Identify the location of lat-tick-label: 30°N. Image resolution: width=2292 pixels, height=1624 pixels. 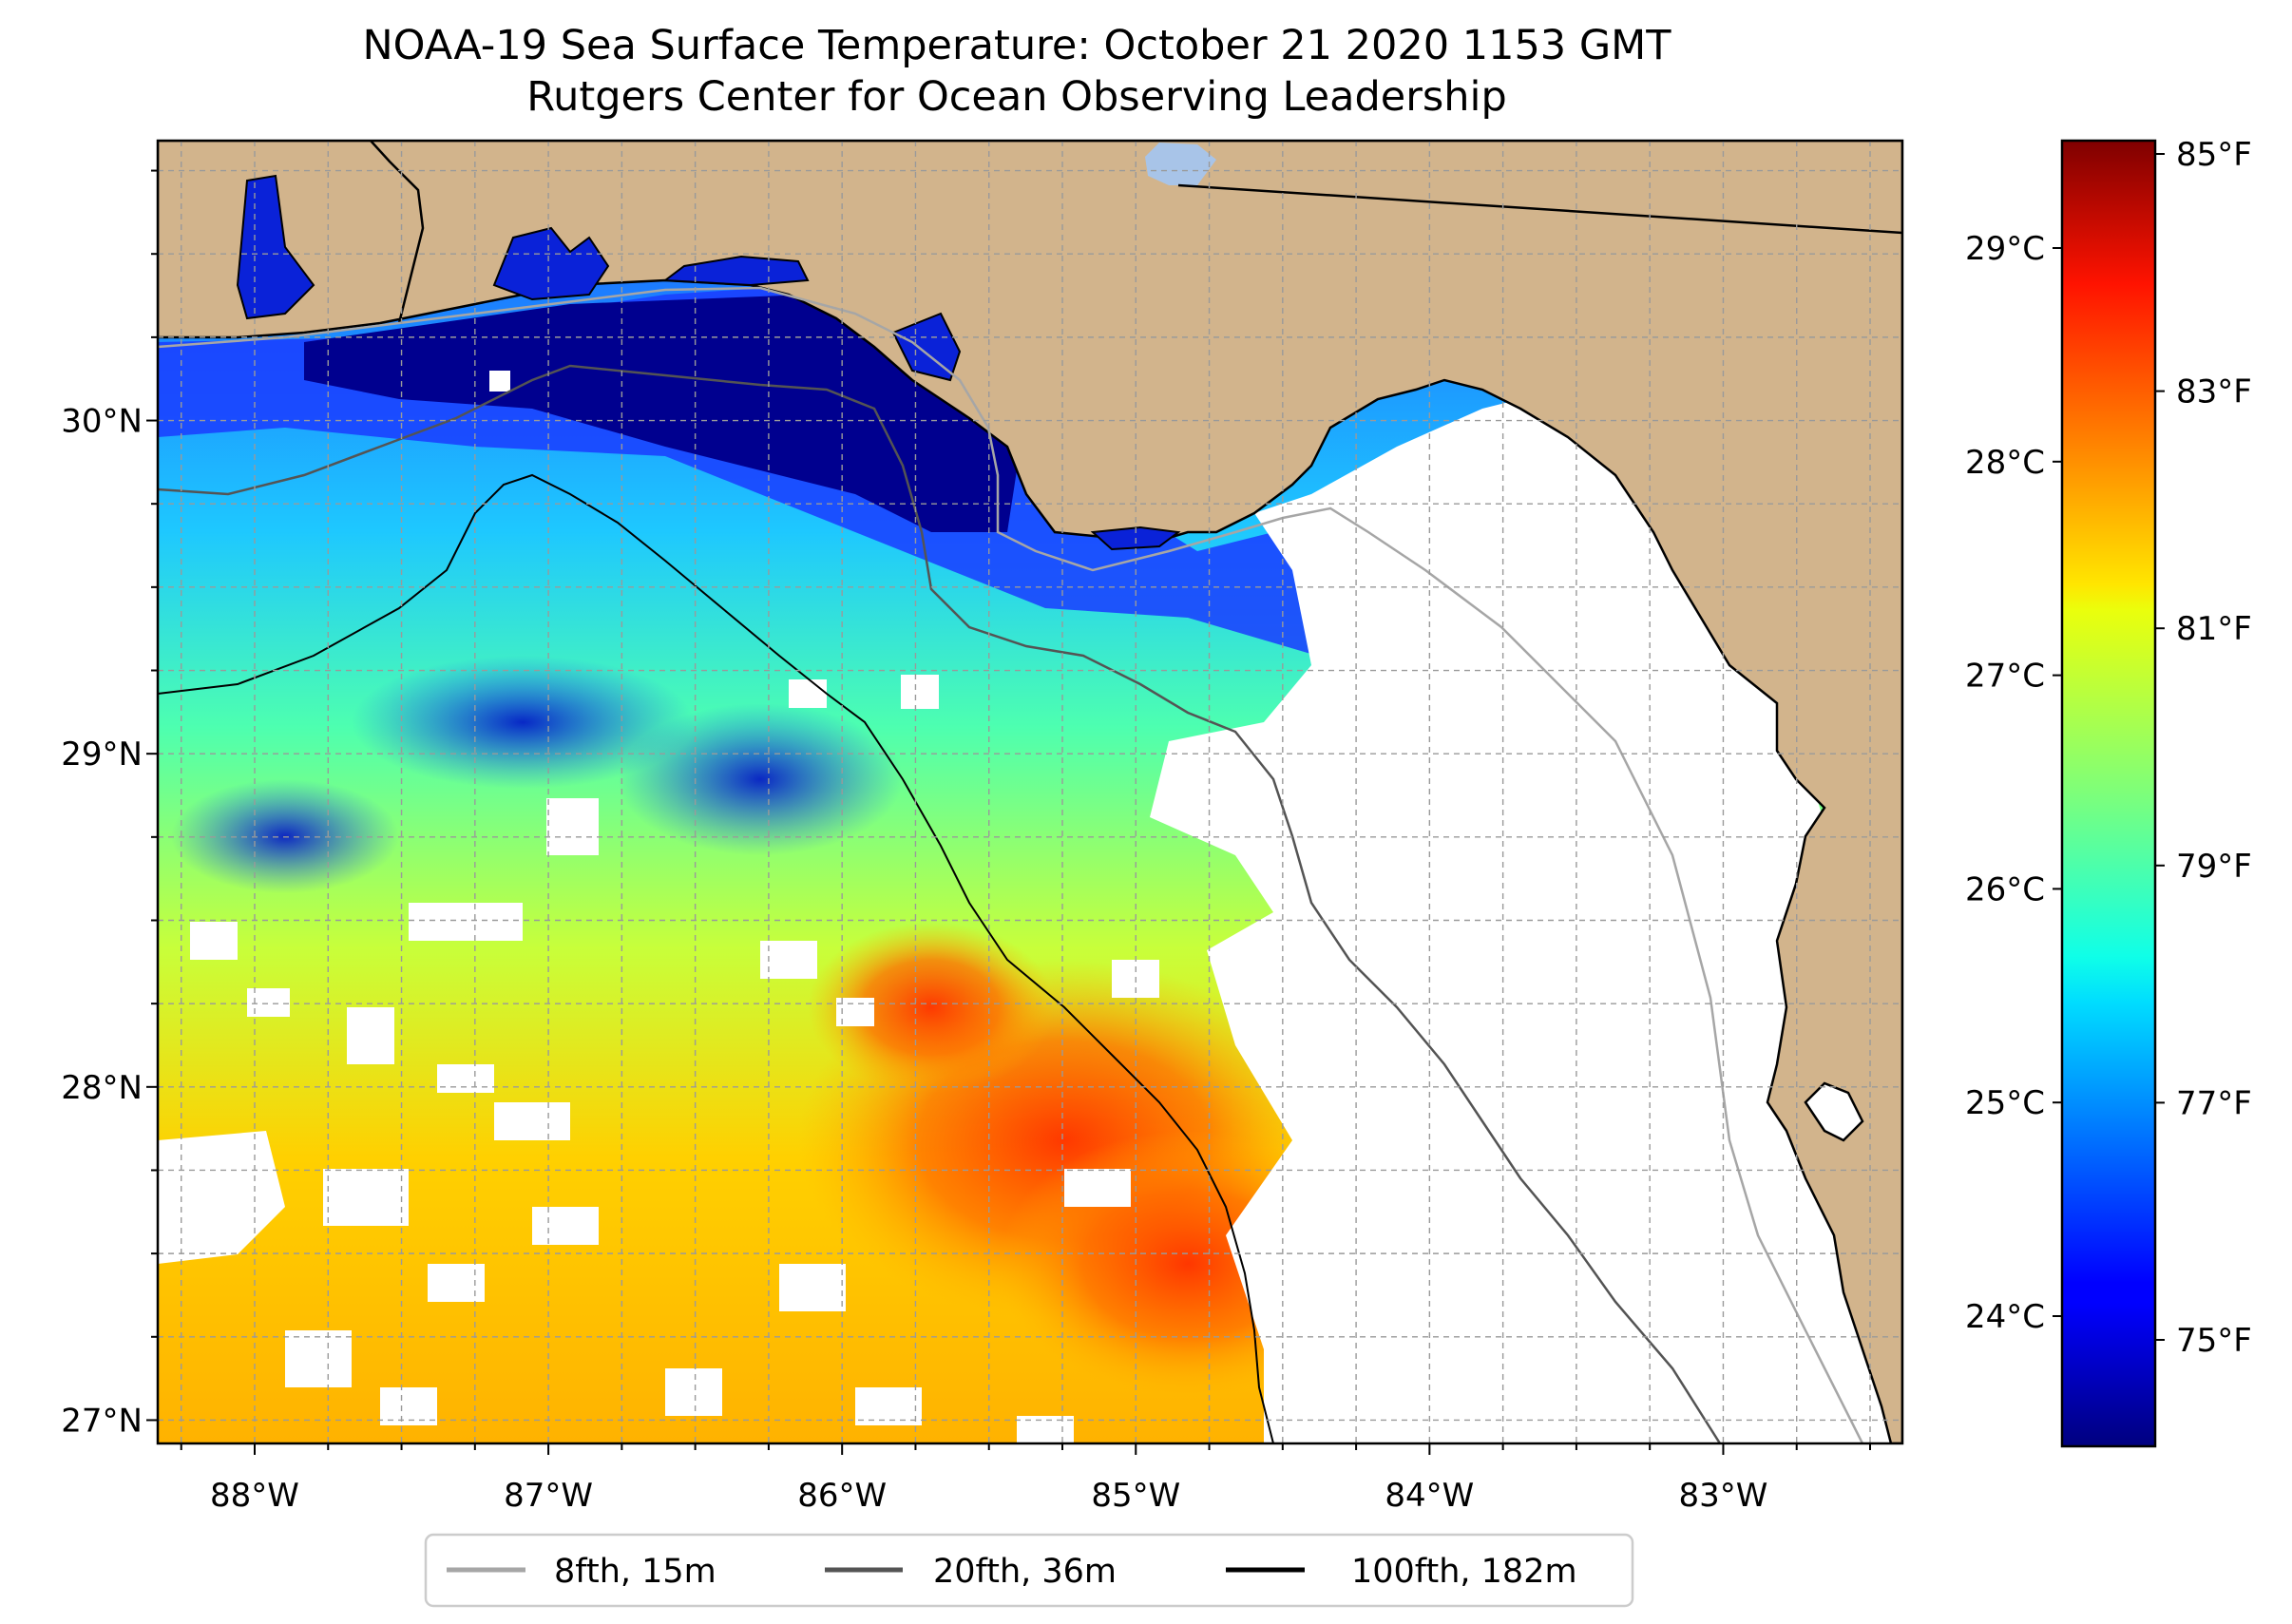
(102, 422).